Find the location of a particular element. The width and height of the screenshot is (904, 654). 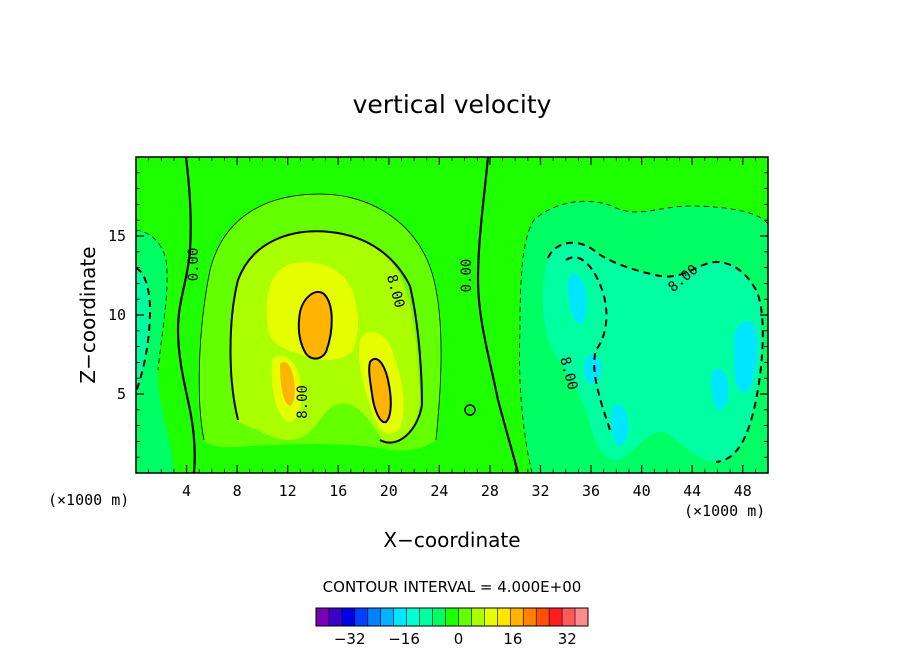

zero-contour-left is located at coordinates (186, 315).